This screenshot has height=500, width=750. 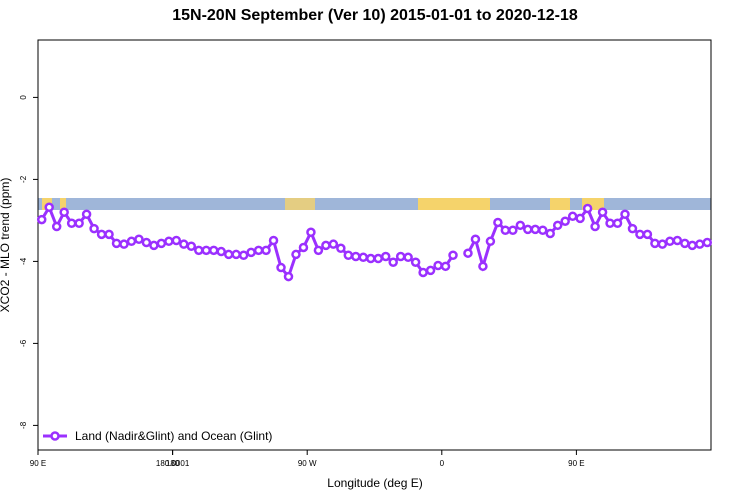 What do you see at coordinates (6, 245) in the screenshot?
I see `y-axis-label: XCO2 - MLO trend (ppm)` at bounding box center [6, 245].